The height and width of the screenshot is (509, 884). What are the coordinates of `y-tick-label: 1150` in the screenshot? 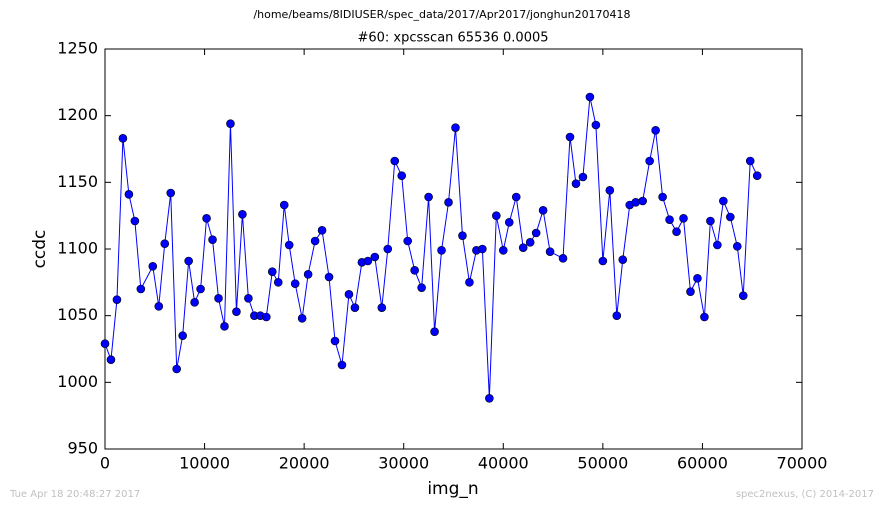 It's located at (77, 181).